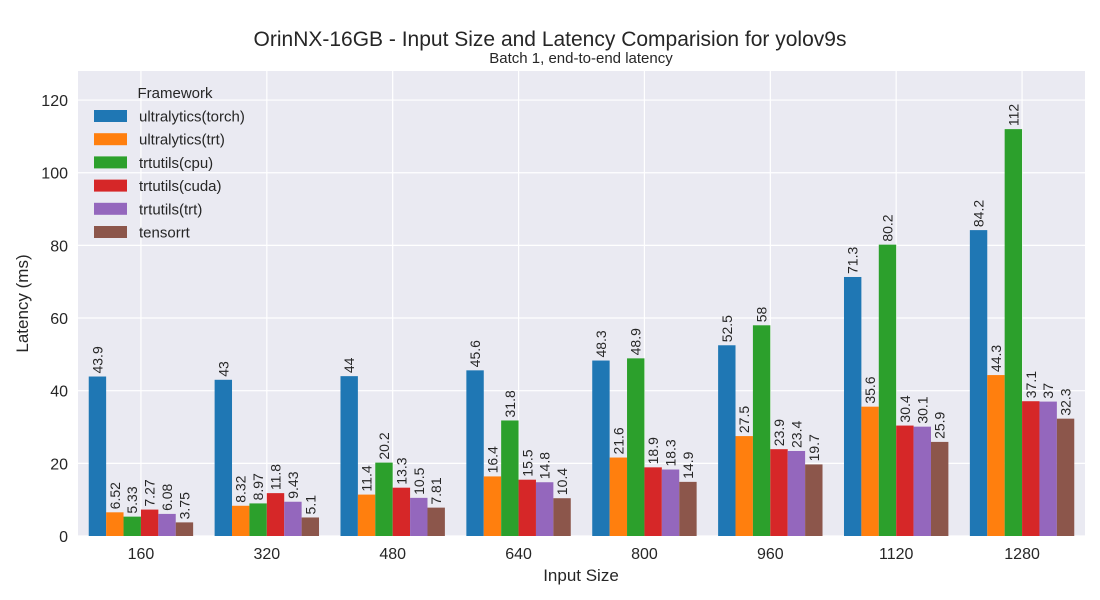 The height and width of the screenshot is (600, 1100). What do you see at coordinates (132, 499) in the screenshot?
I see `bar-value-label: 5.33` at bounding box center [132, 499].